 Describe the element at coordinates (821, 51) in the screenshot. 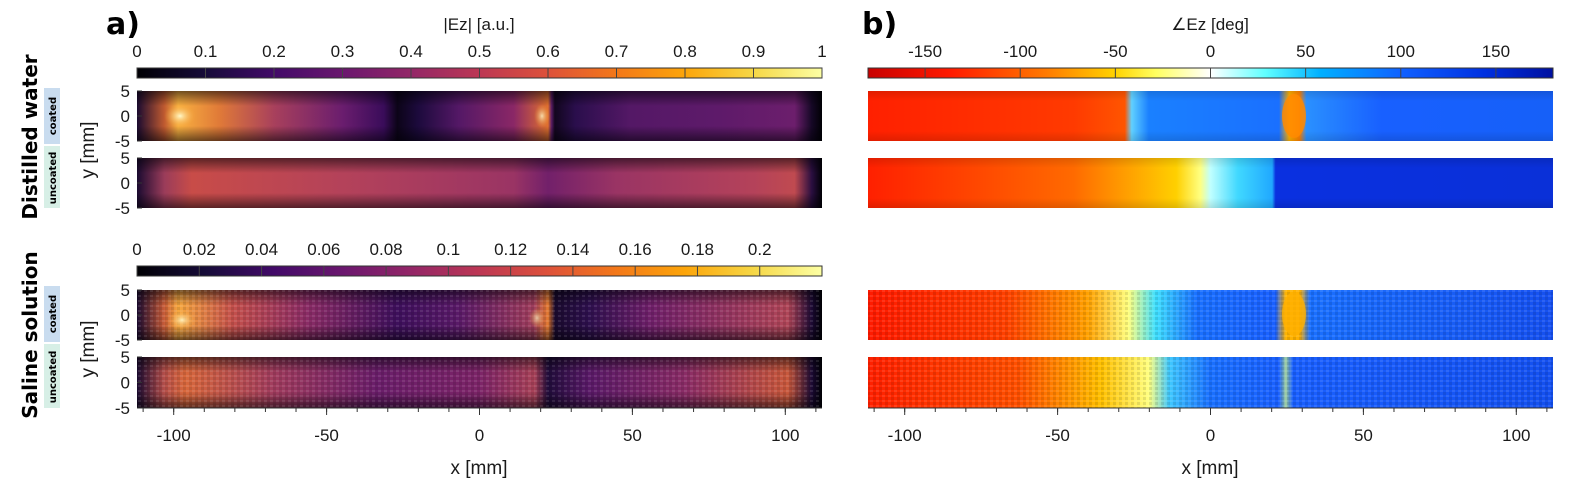

I see `colorbar-tick-label: 1` at that location.